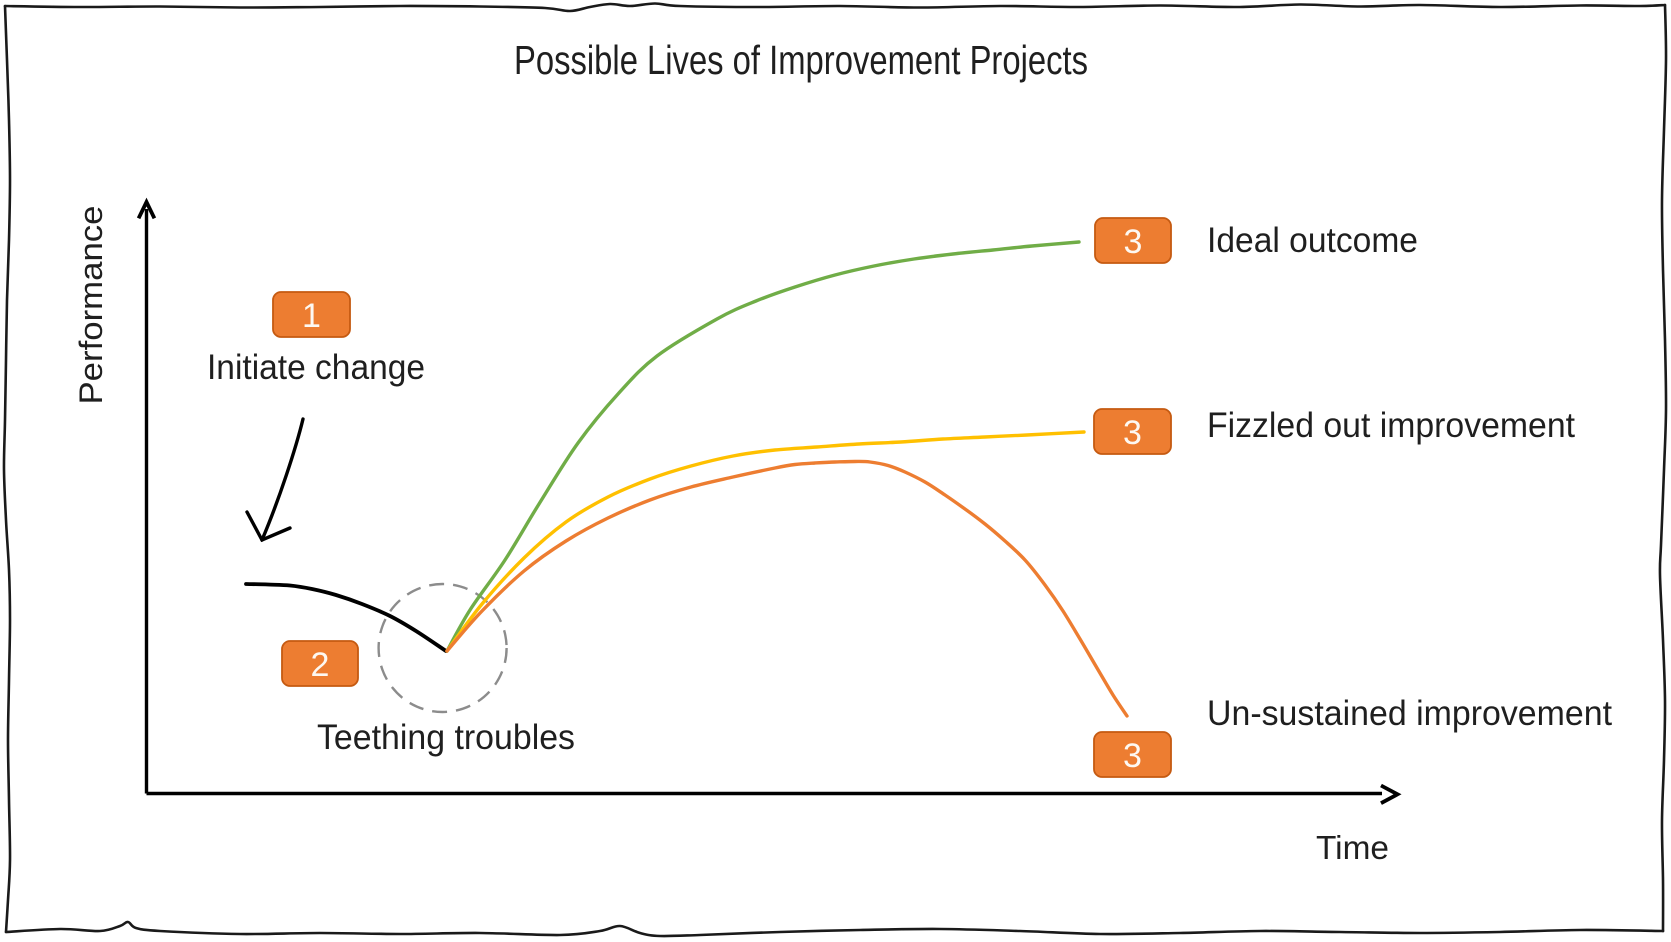 The width and height of the screenshot is (1671, 942). What do you see at coordinates (1391, 425) in the screenshot?
I see `svg-text: Fizzled out improvement` at bounding box center [1391, 425].